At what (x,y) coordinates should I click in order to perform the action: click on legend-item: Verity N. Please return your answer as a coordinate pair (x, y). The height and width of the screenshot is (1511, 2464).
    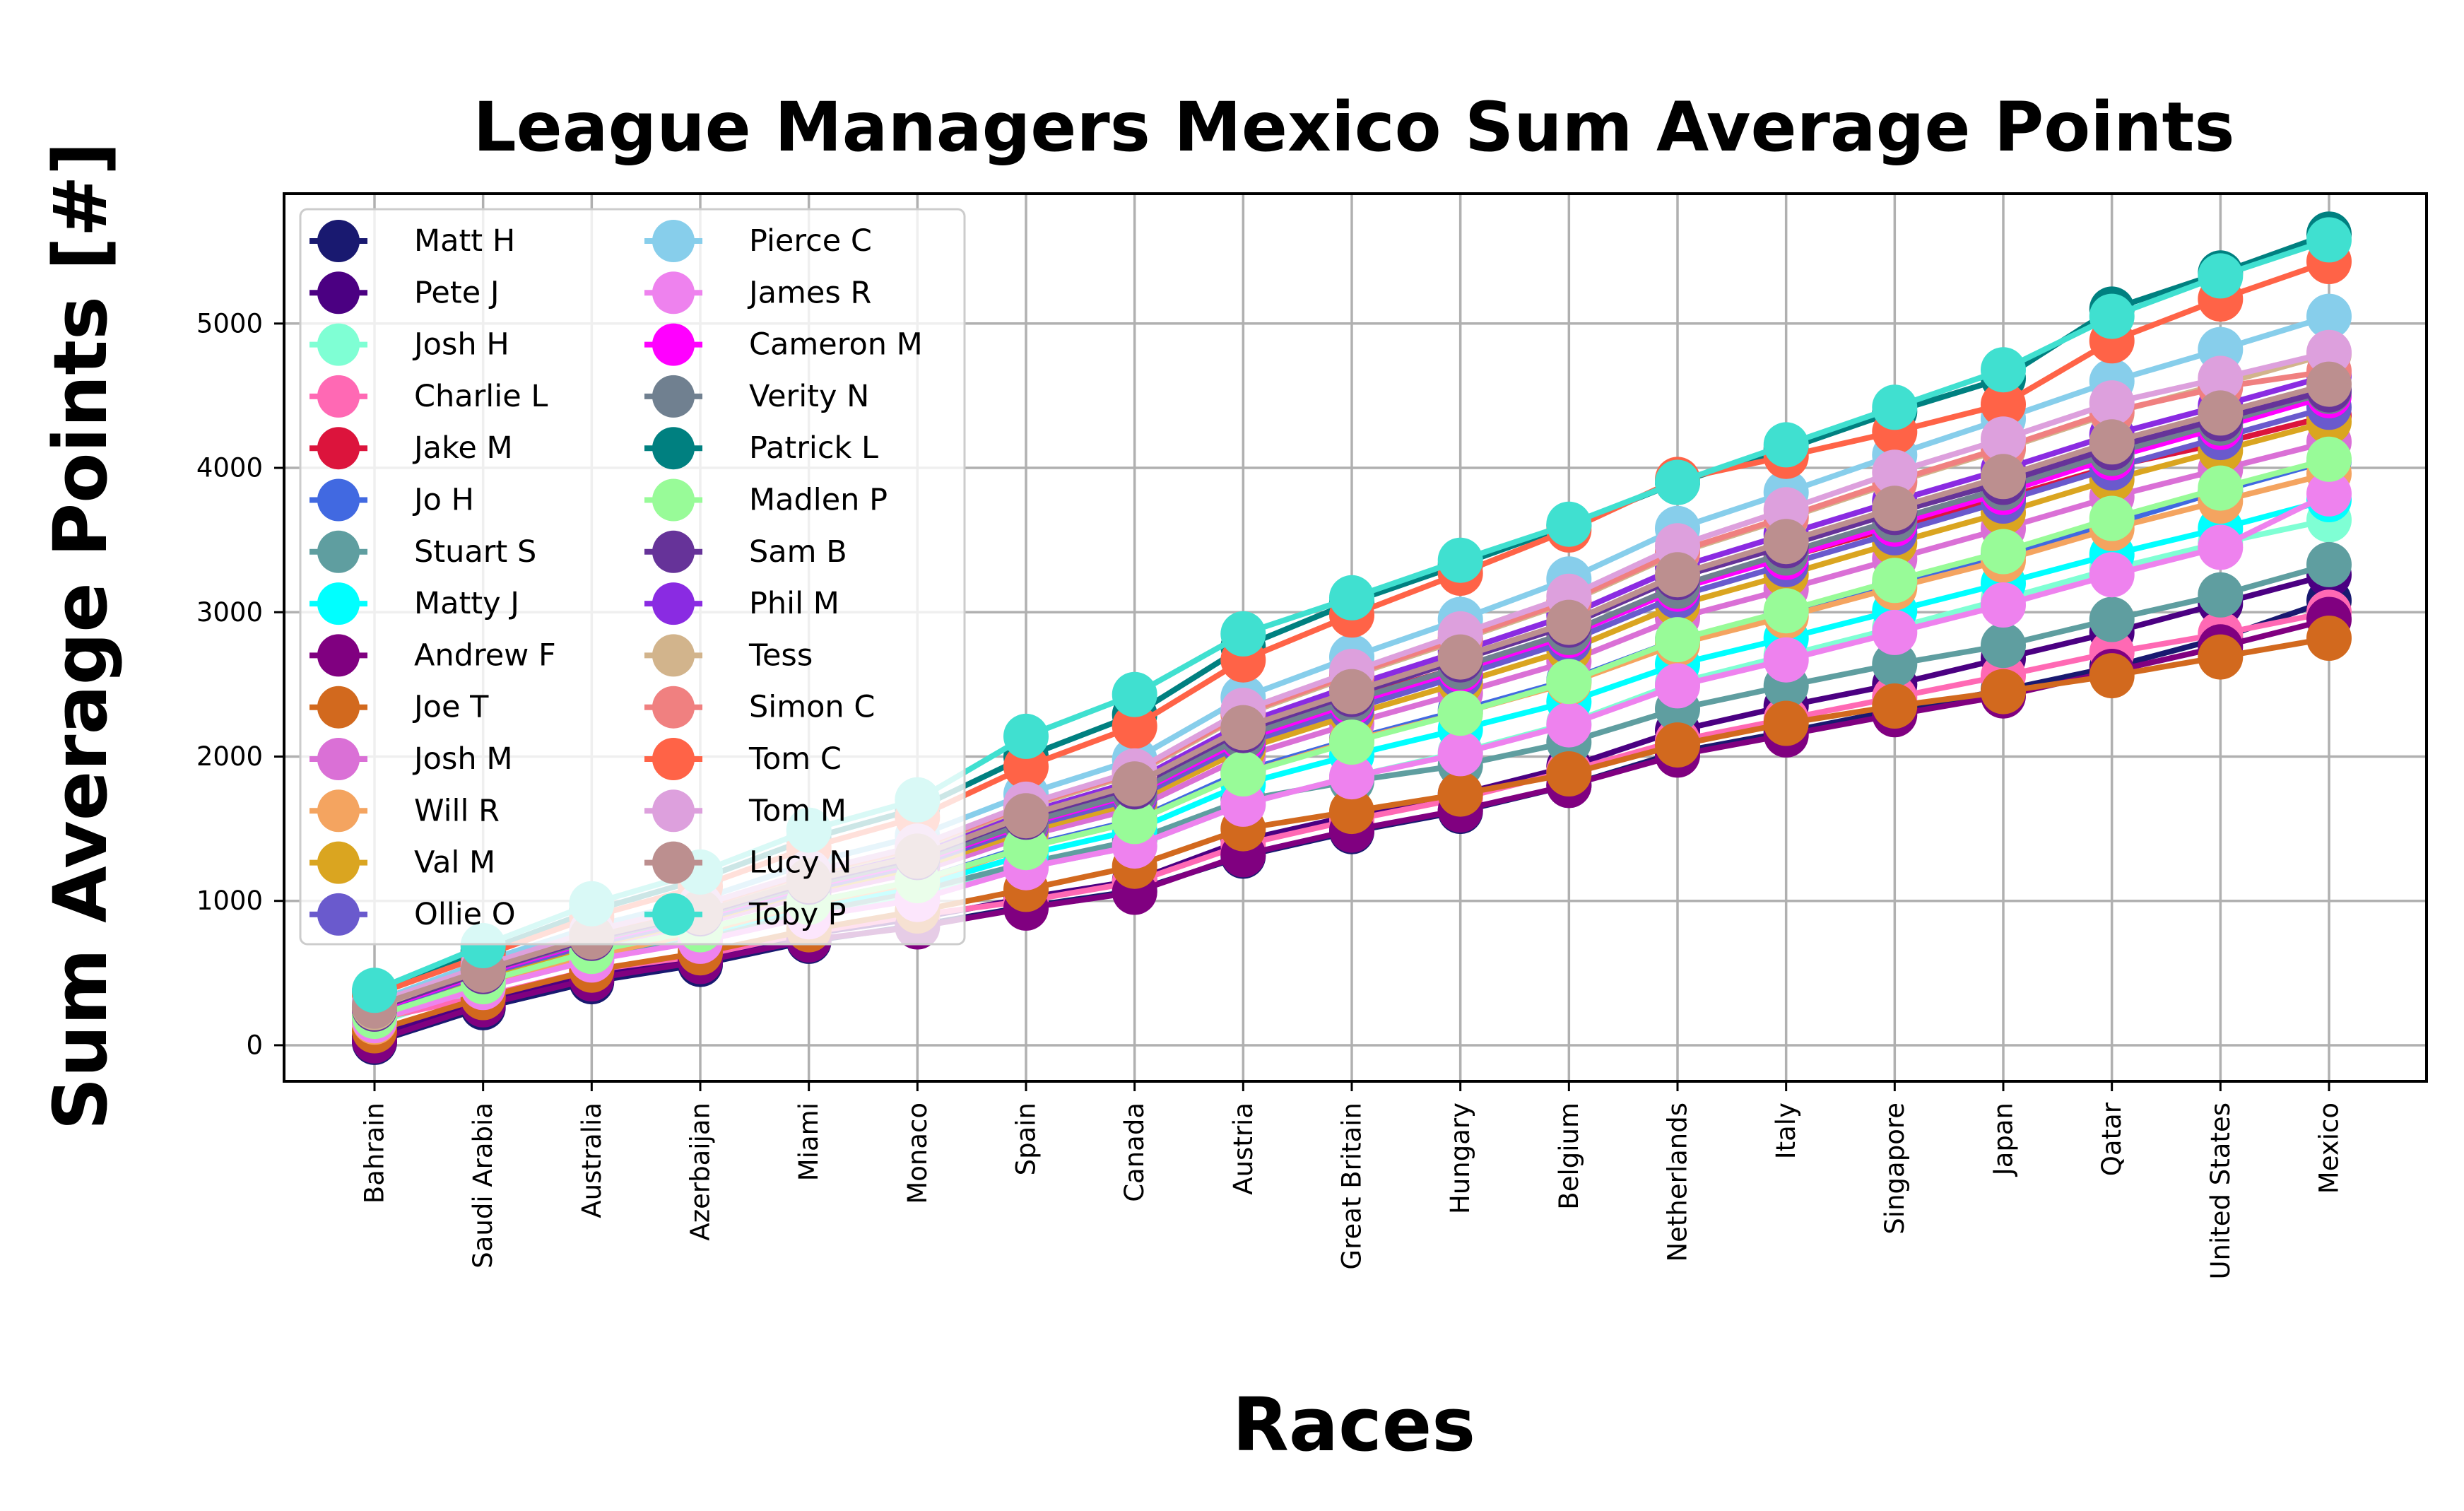
    Looking at the image, I should click on (756, 396).